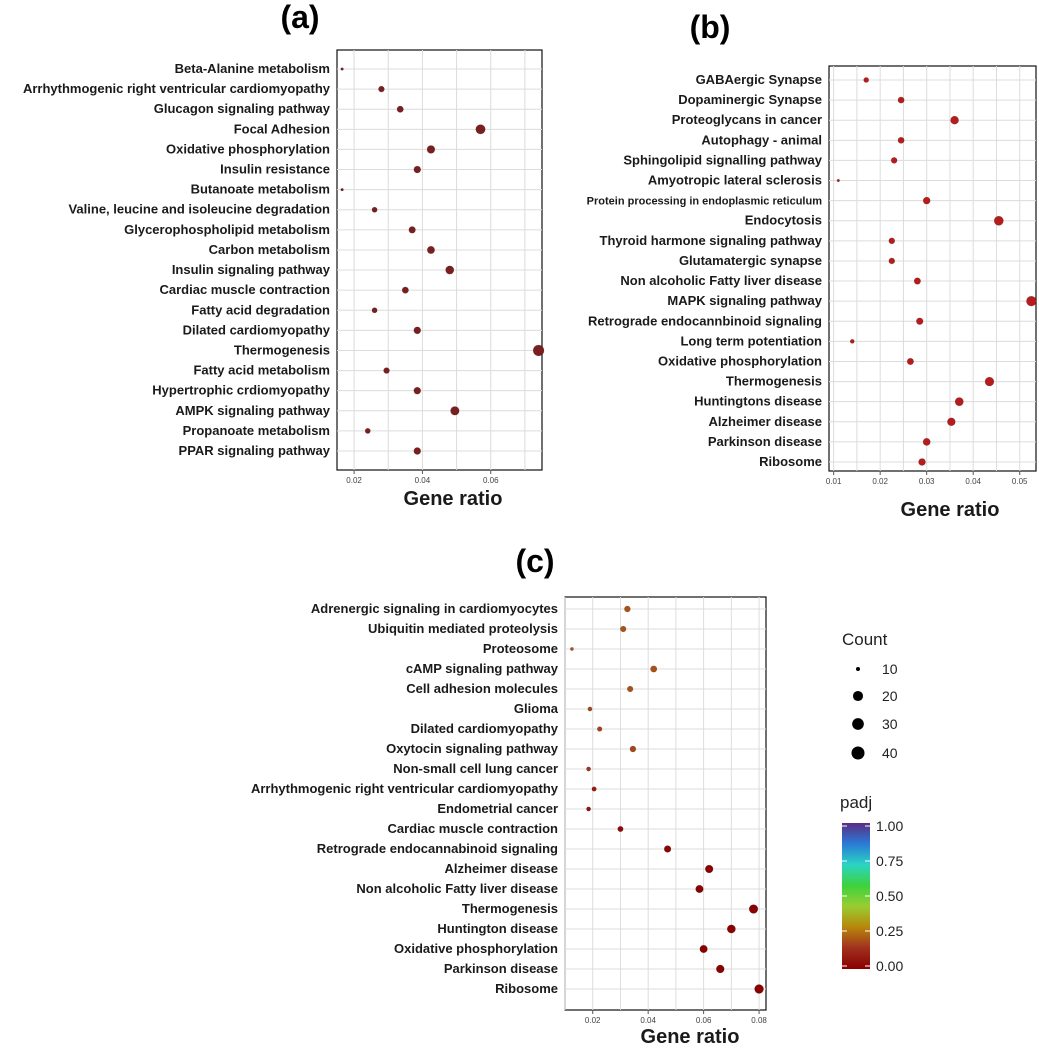  Describe the element at coordinates (248, 148) in the screenshot. I see `a-category-label: Oxidative phosphorylation` at that location.